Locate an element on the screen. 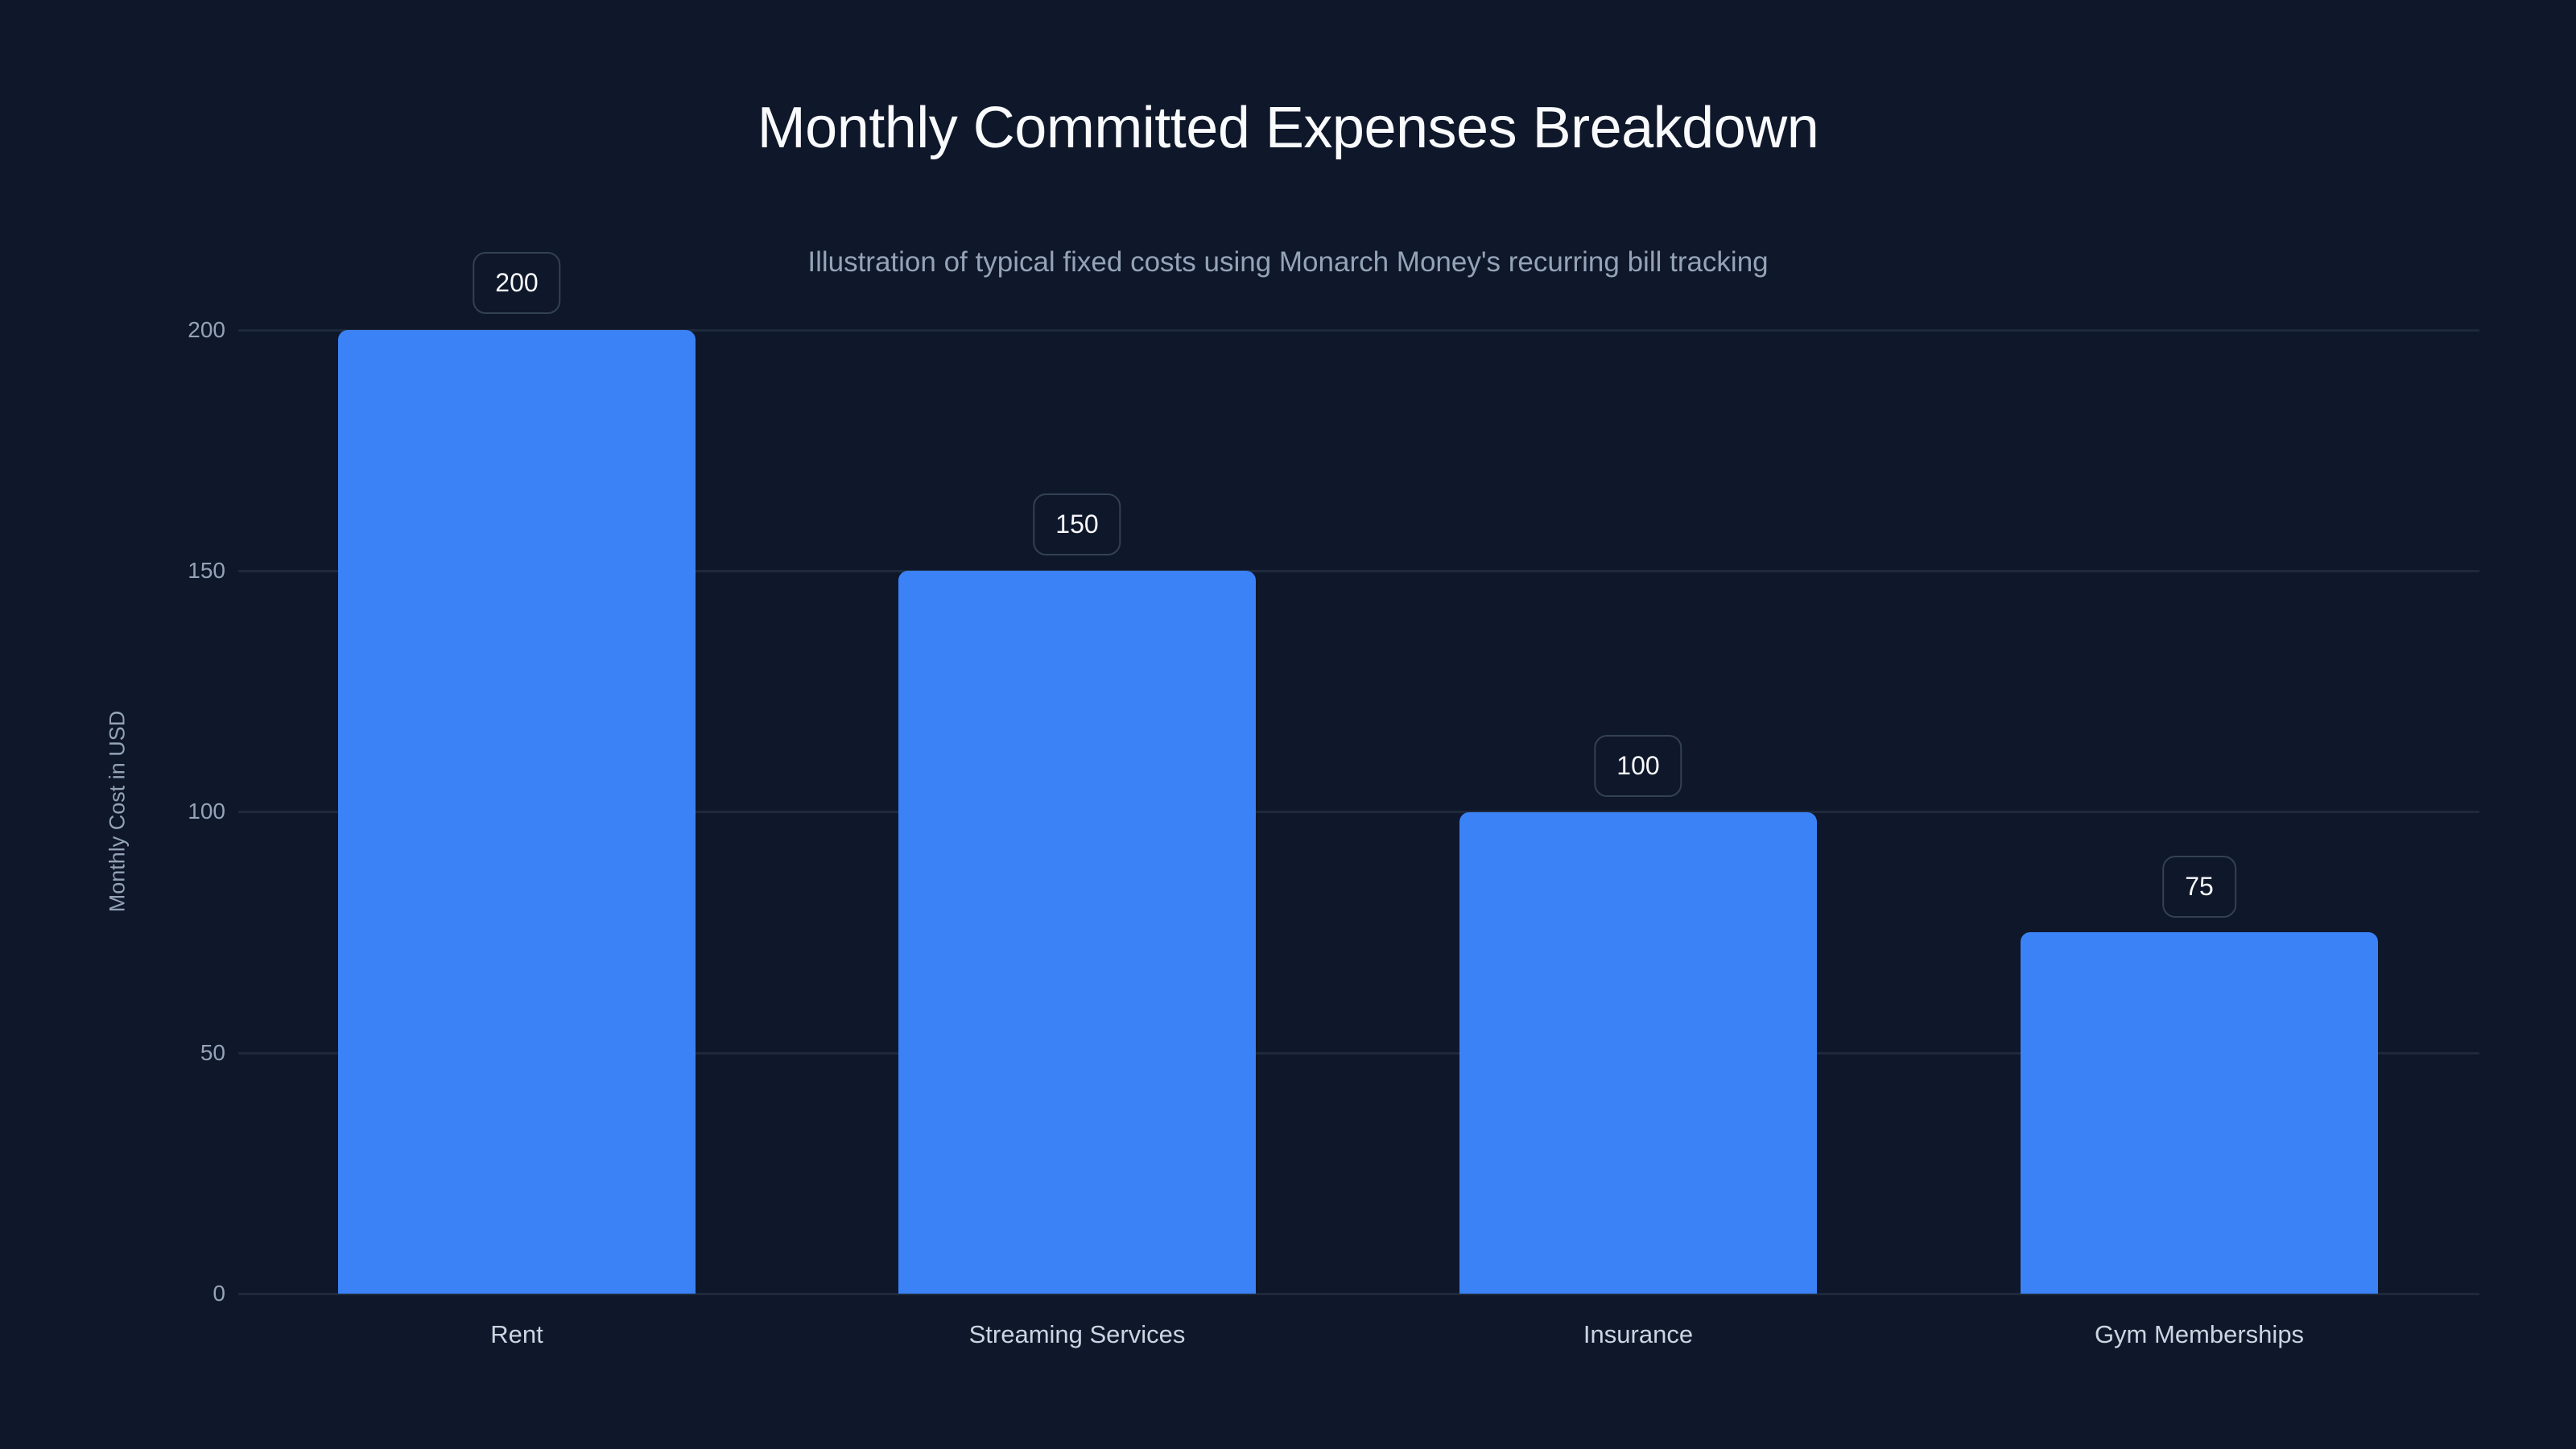 The image size is (2576, 1449). data-label-insurance: 100 is located at coordinates (1638, 766).